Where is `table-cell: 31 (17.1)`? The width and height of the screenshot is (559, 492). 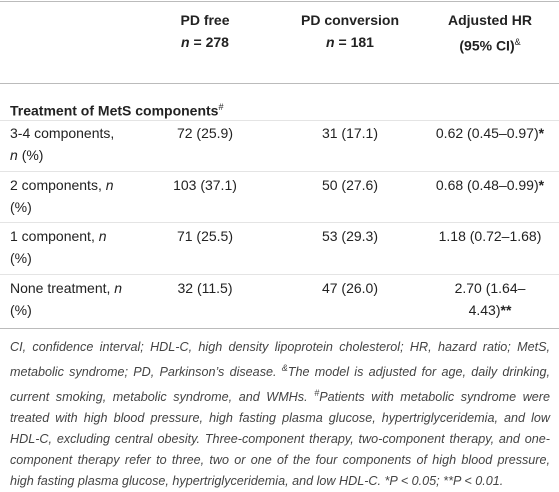
table-cell: 31 (17.1) is located at coordinates (350, 133).